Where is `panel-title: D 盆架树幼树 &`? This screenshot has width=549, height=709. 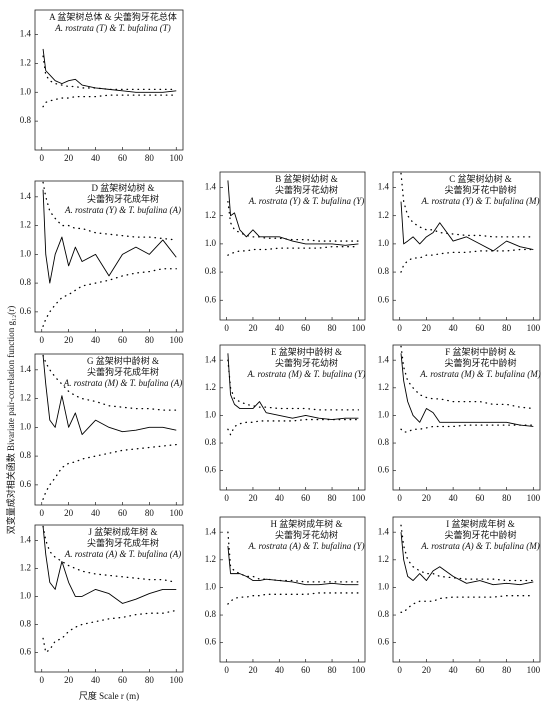
panel-title: D 盆架树幼树 & is located at coordinates (122, 187).